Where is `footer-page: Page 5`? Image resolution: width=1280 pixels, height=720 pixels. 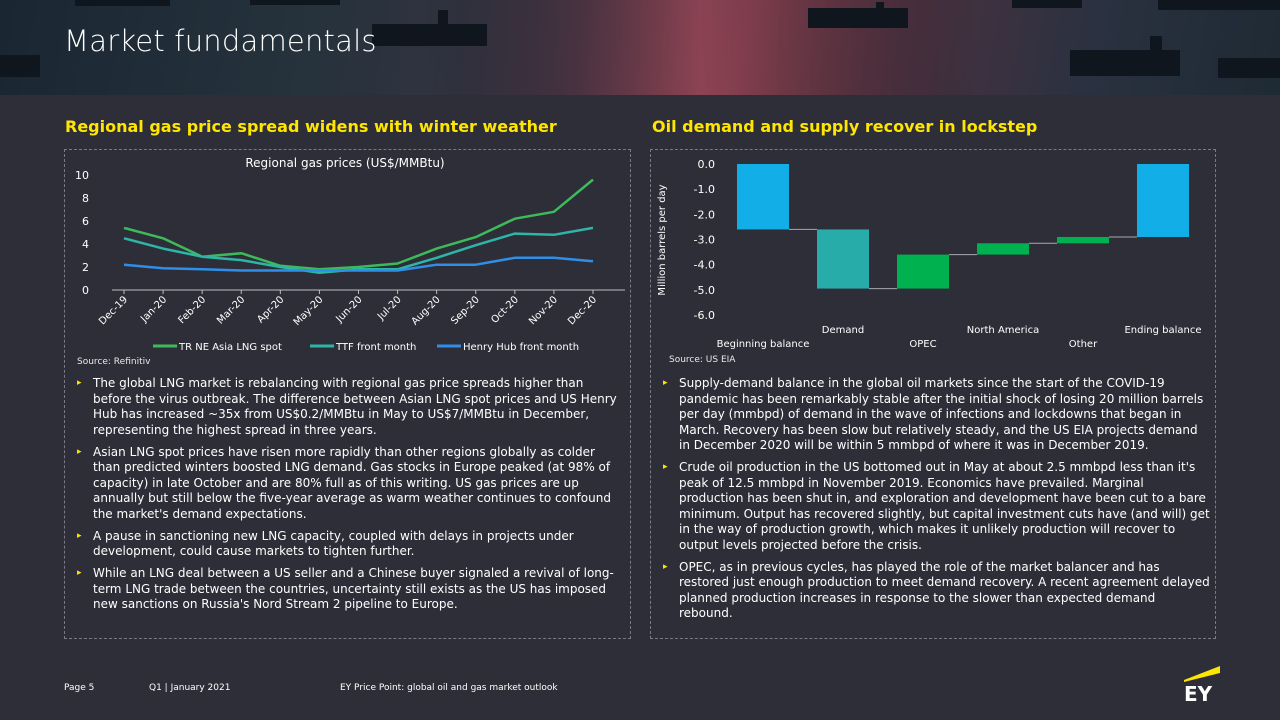 footer-page: Page 5 is located at coordinates (79, 688).